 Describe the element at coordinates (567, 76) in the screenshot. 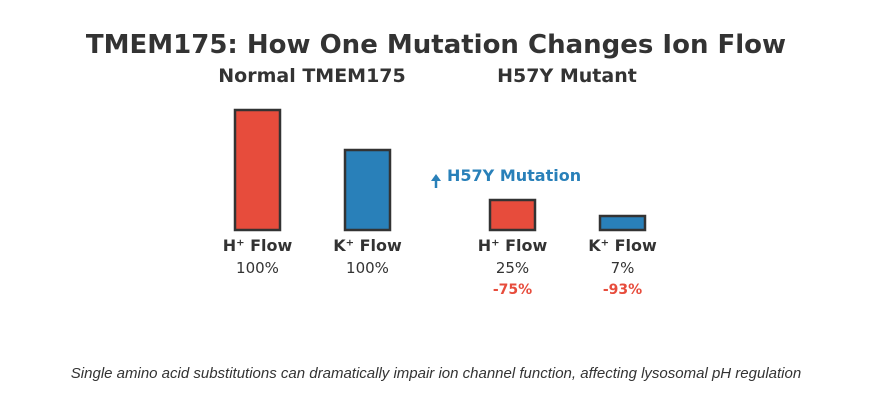

I see `panel-title-mutant: H57Y Mutant` at that location.